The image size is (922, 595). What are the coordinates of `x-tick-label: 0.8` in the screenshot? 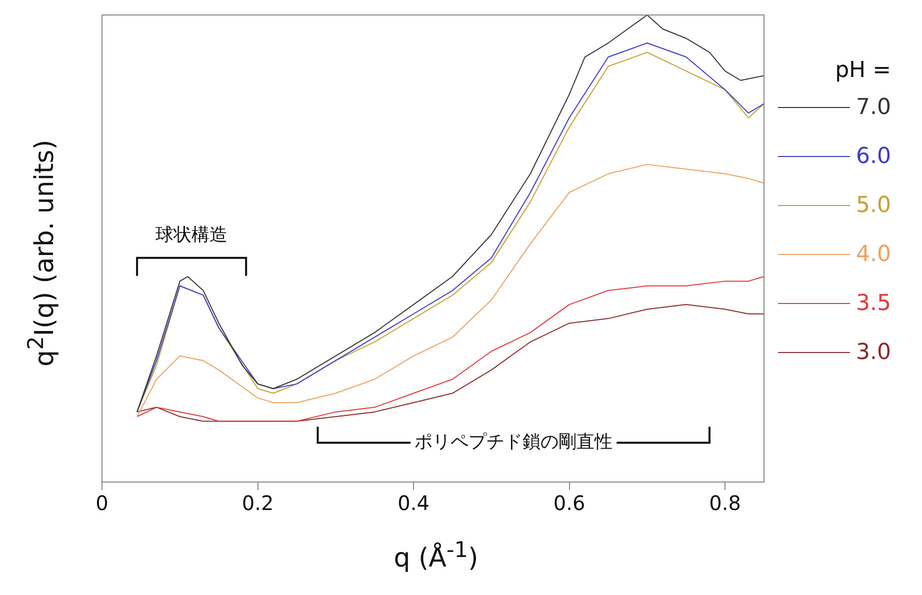 It's located at (725, 503).